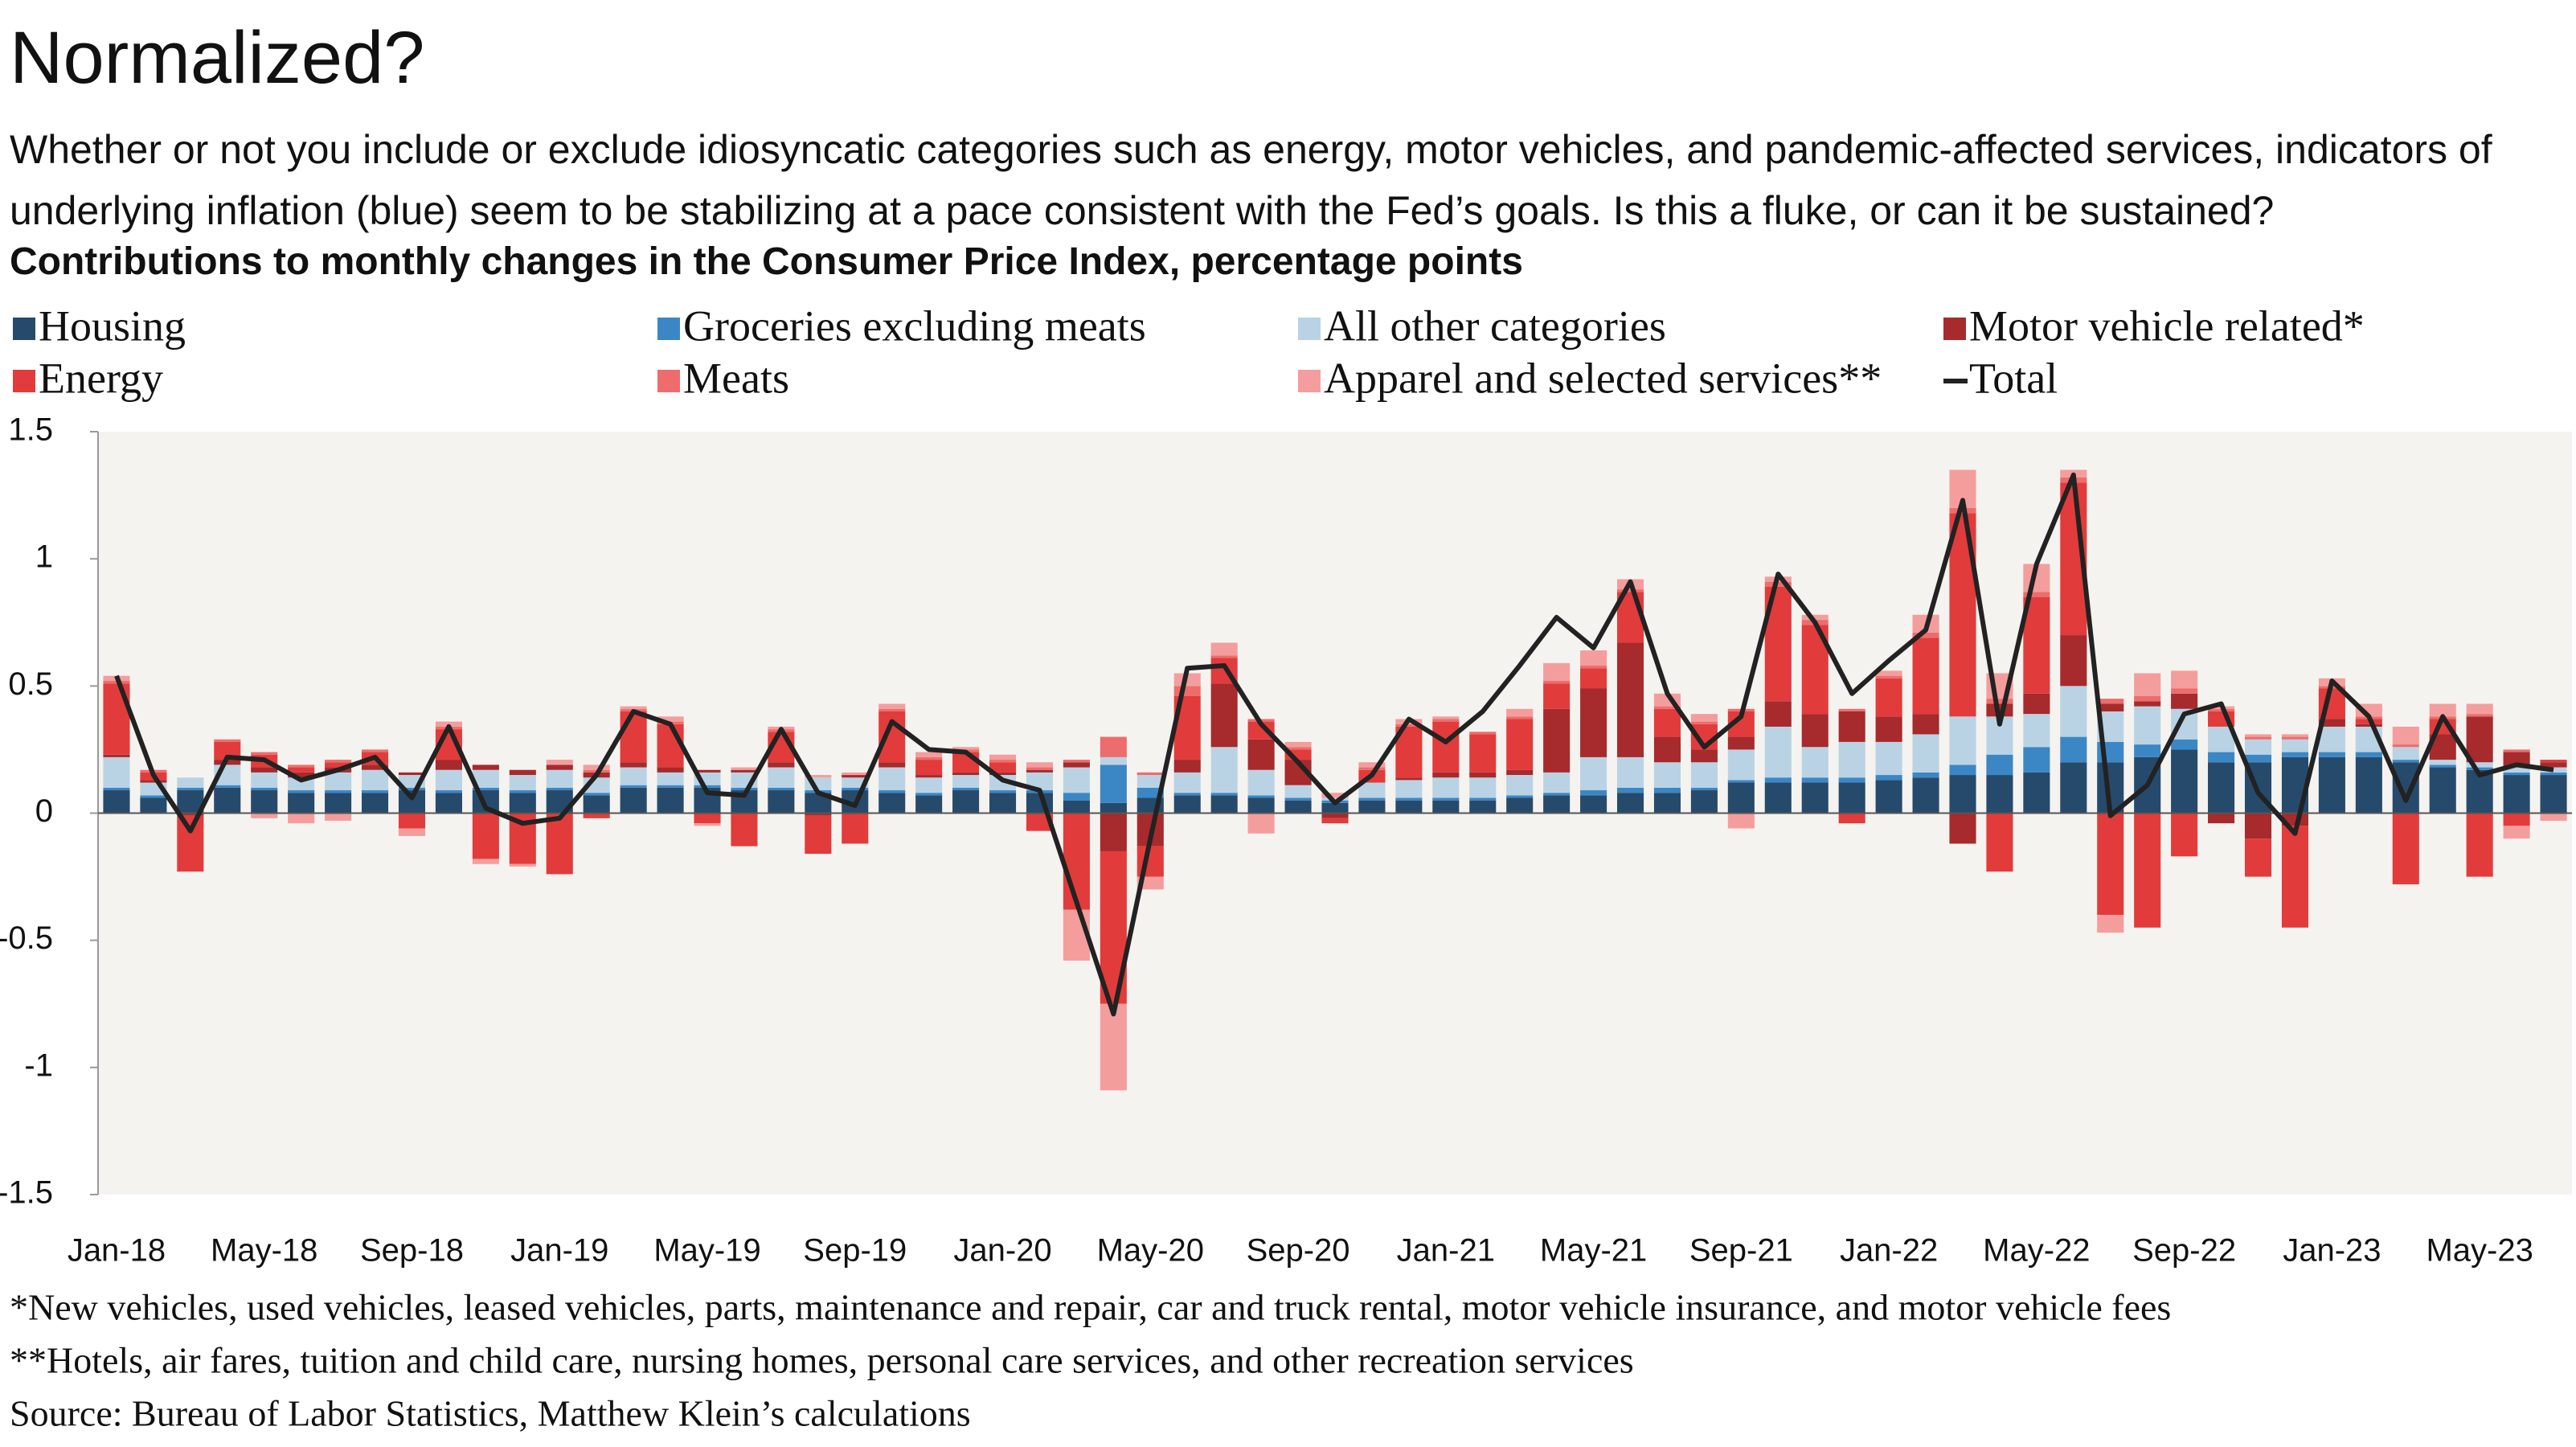 The width and height of the screenshot is (2576, 1447). I want to click on legend-label: Meats, so click(736, 378).